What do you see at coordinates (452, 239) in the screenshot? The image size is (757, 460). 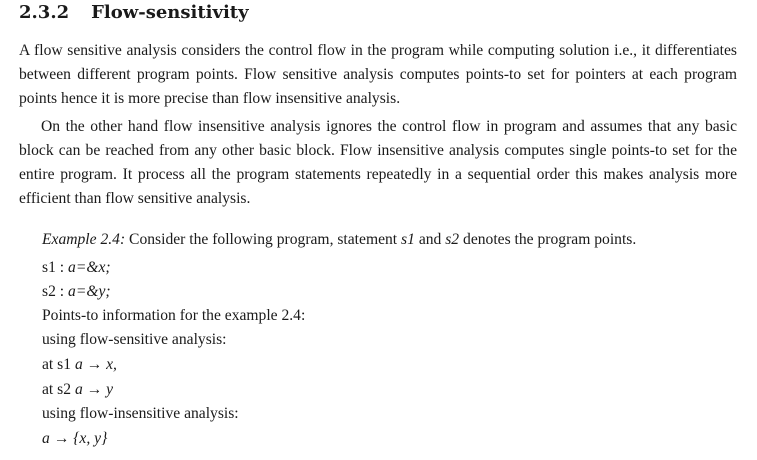 I see `example-s2-ref: s2` at bounding box center [452, 239].